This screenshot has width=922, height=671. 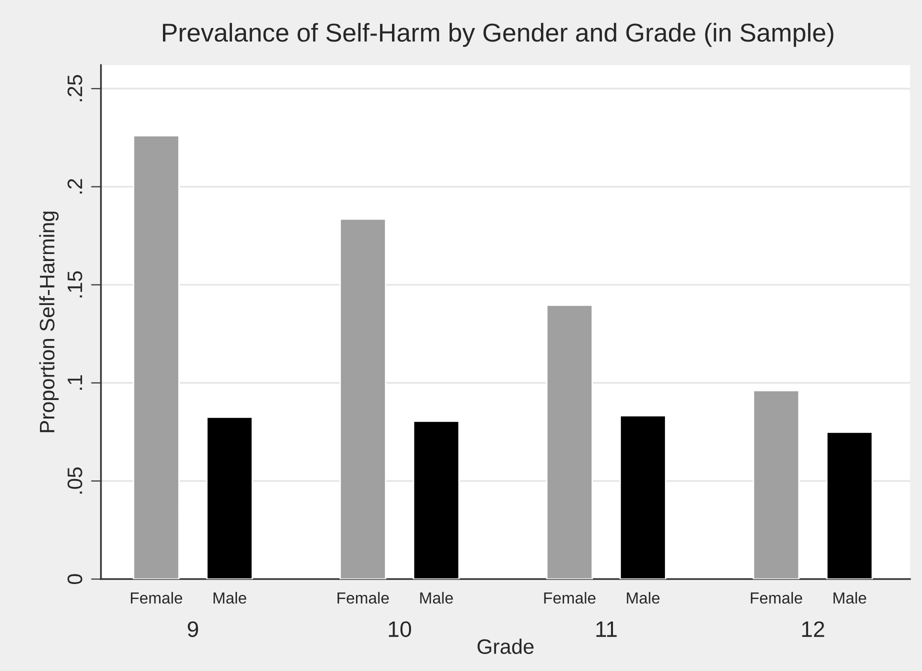 I want to click on y-tick-label: .2, so click(x=75, y=186).